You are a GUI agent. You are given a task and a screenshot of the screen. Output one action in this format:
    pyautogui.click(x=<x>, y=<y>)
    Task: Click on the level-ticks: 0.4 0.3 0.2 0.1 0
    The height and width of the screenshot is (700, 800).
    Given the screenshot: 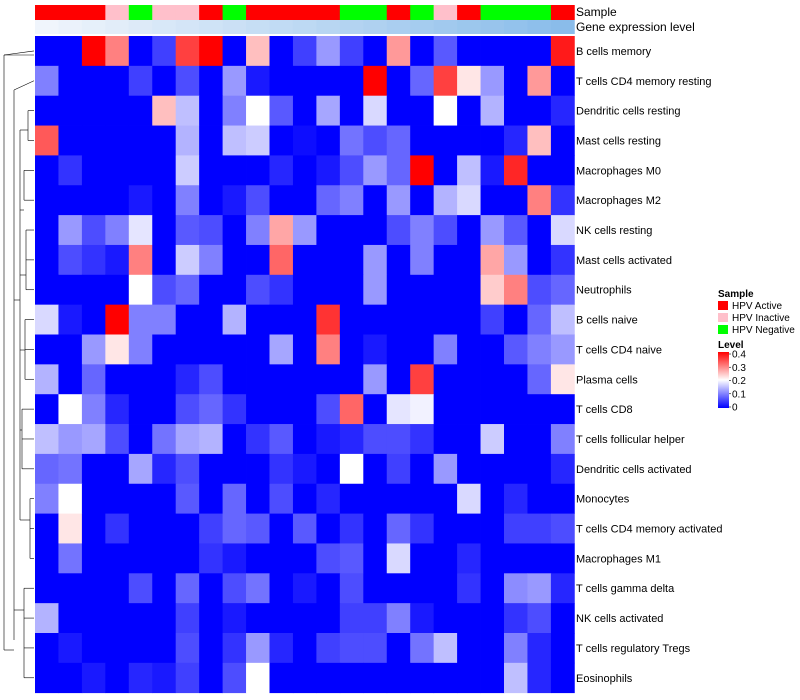 What is the action you would take?
    pyautogui.click(x=737, y=382)
    